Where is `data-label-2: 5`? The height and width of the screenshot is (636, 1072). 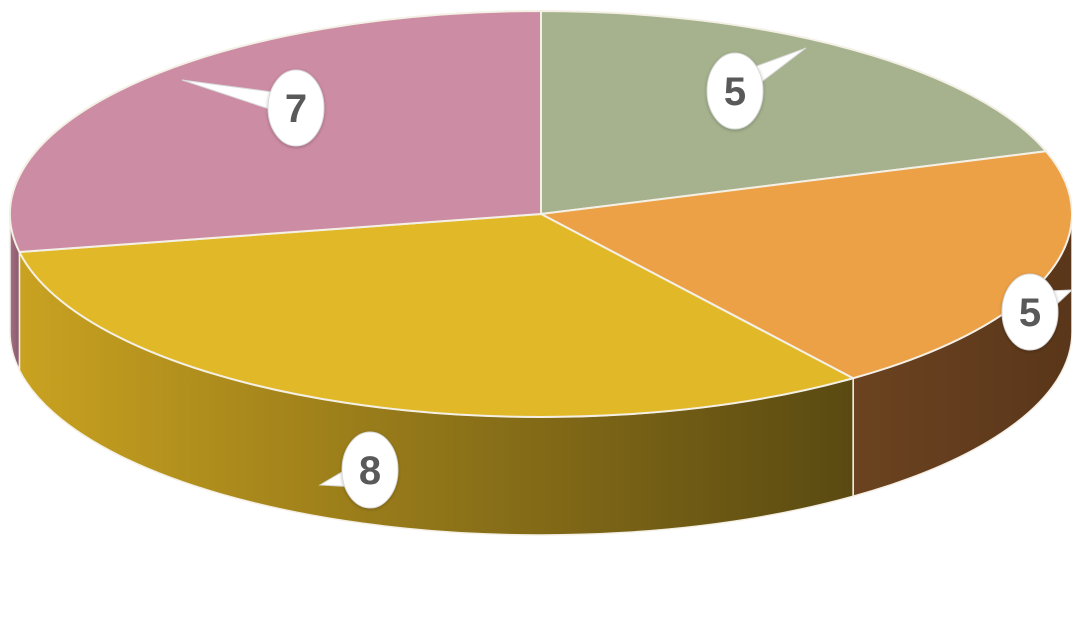
data-label-2: 5 is located at coordinates (1036, 312).